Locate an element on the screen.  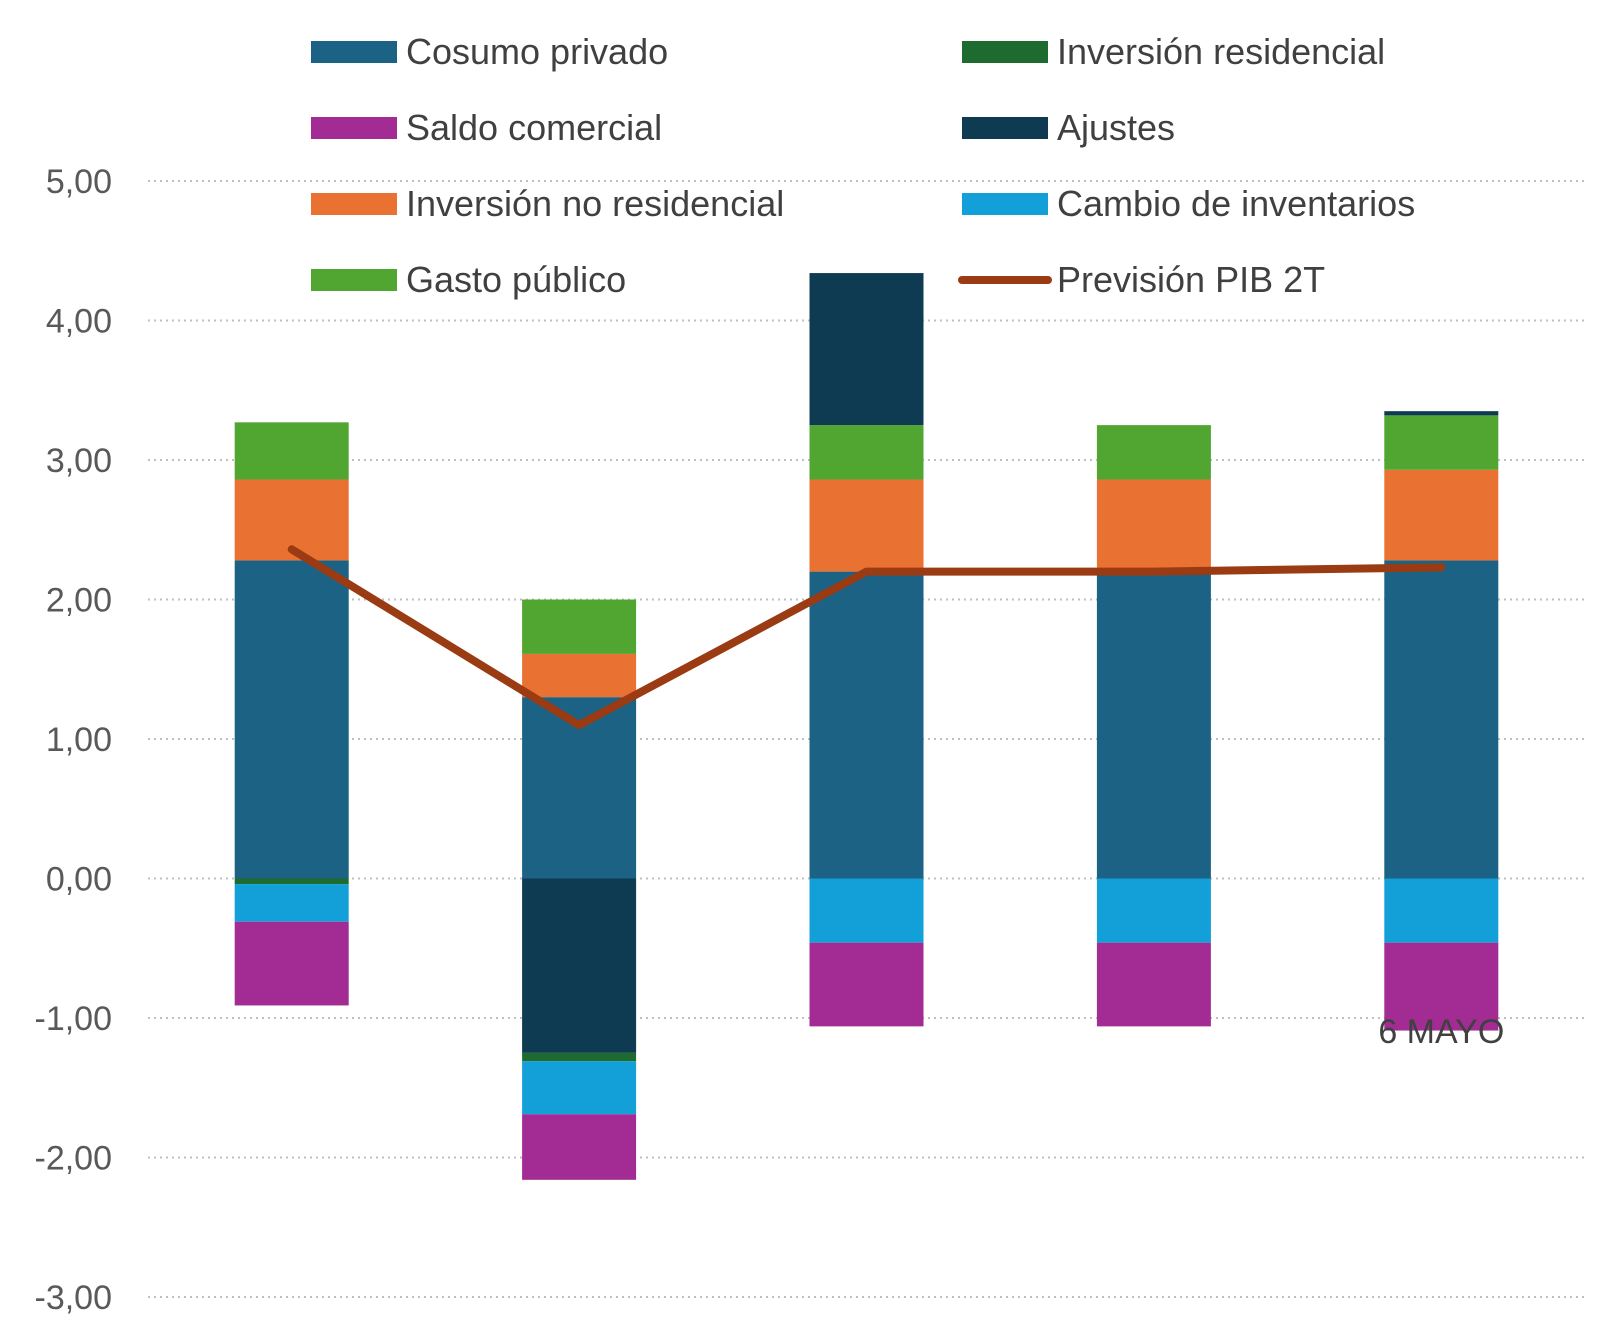
y-tick-label: 1,00 is located at coordinates (79, 740).